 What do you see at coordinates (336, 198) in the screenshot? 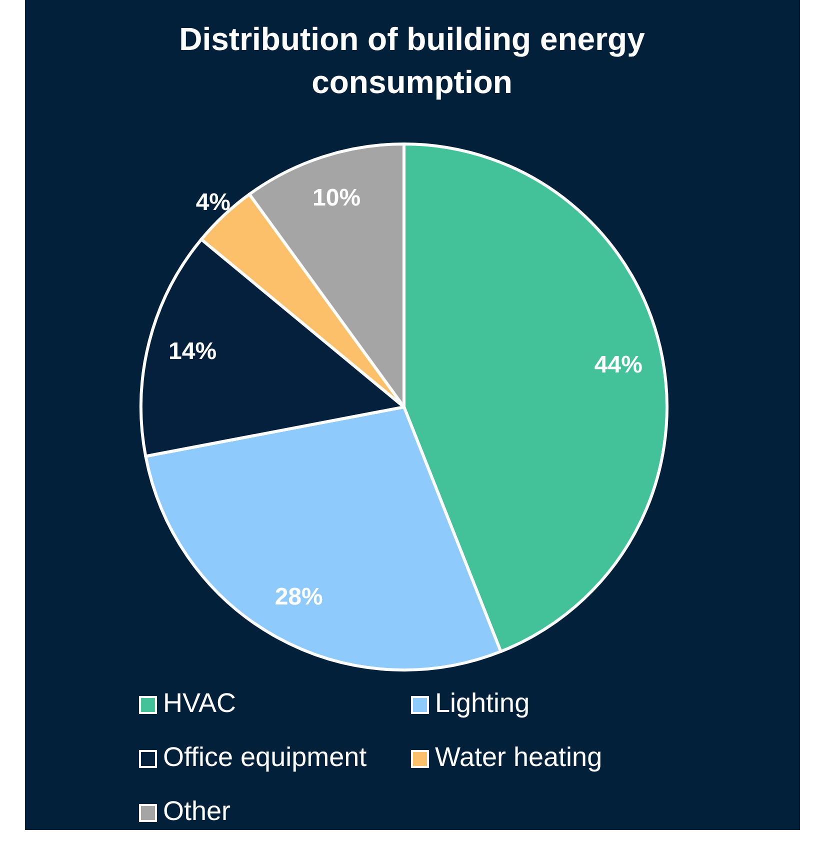
I see `data-label: 10%` at bounding box center [336, 198].